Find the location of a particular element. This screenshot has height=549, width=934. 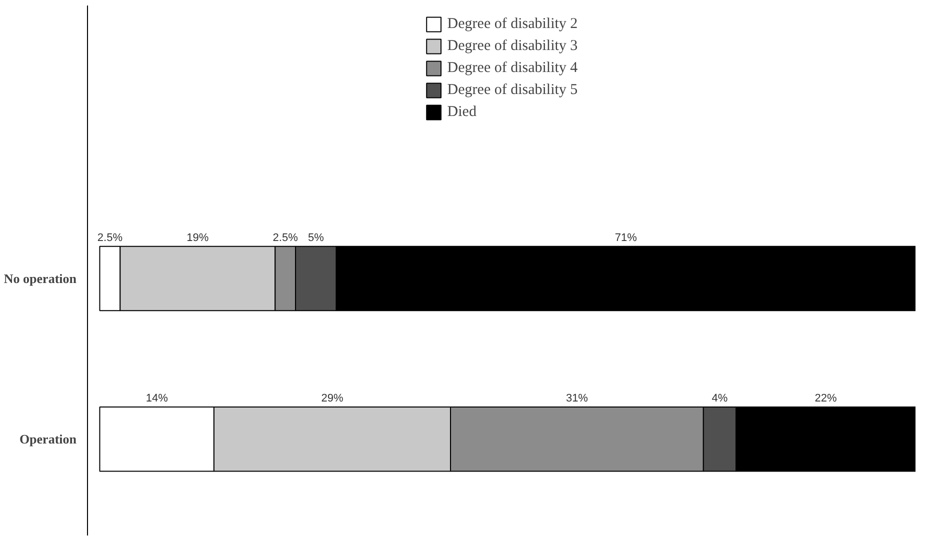

data-label: 71% is located at coordinates (626, 238).